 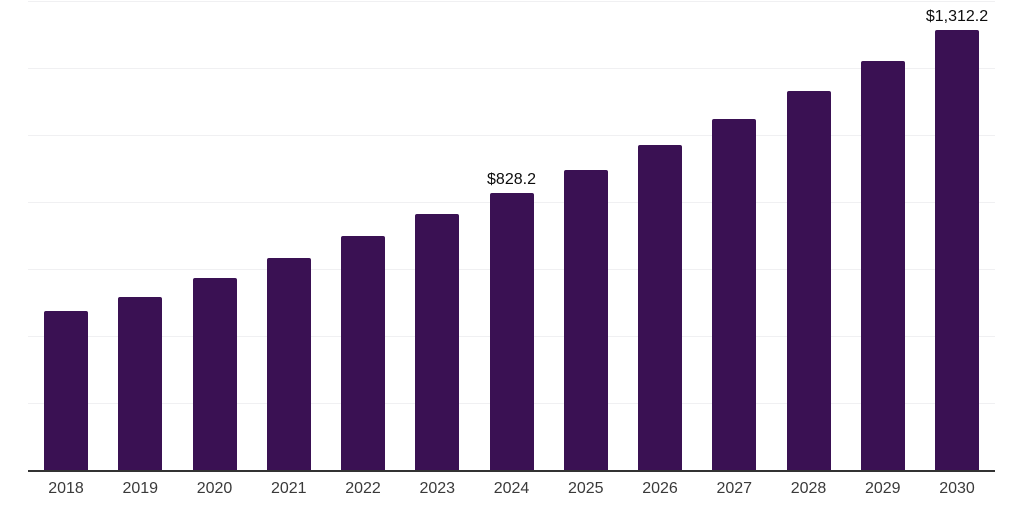 I want to click on x-tick-label-2021: 2021, so click(x=288, y=488).